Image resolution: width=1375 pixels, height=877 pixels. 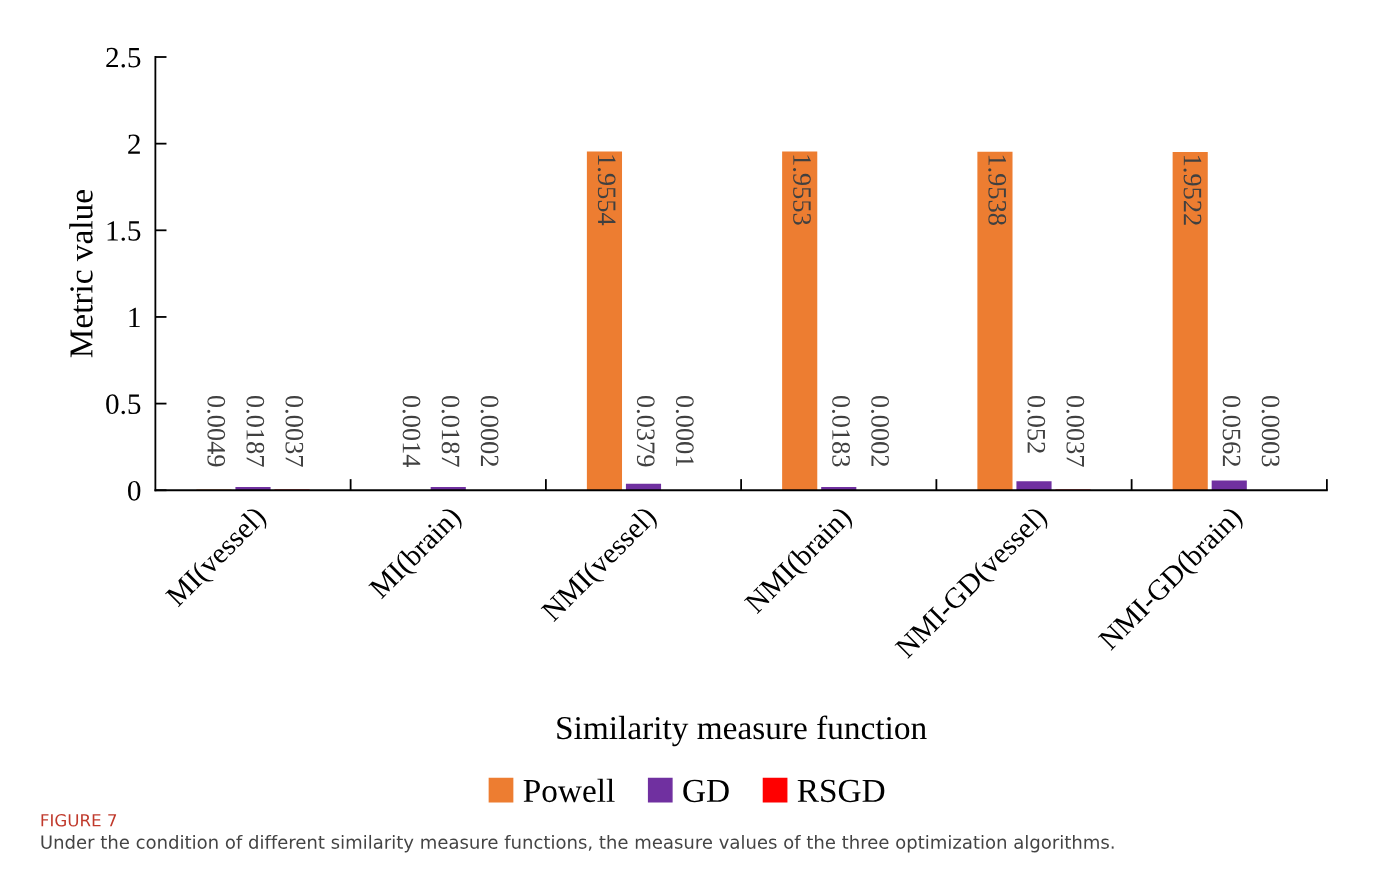 I want to click on y-tick-label: 1.5, so click(x=124, y=231).